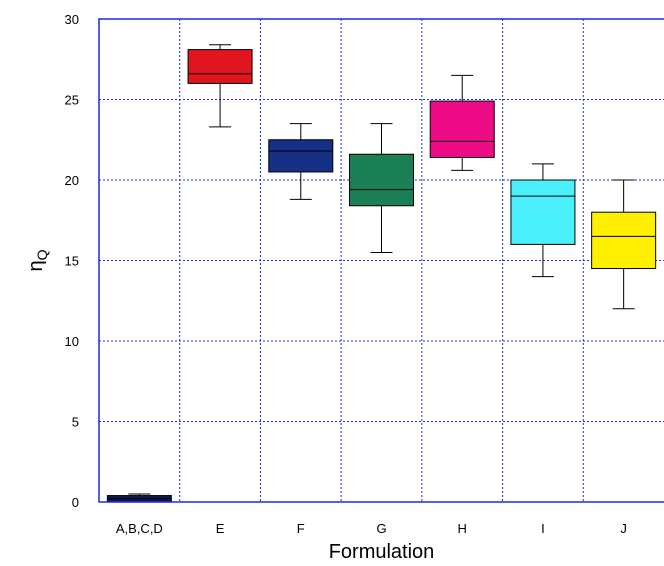 The image size is (664, 566). What do you see at coordinates (36, 265) in the screenshot?
I see `y-axis-title-main: η` at bounding box center [36, 265].